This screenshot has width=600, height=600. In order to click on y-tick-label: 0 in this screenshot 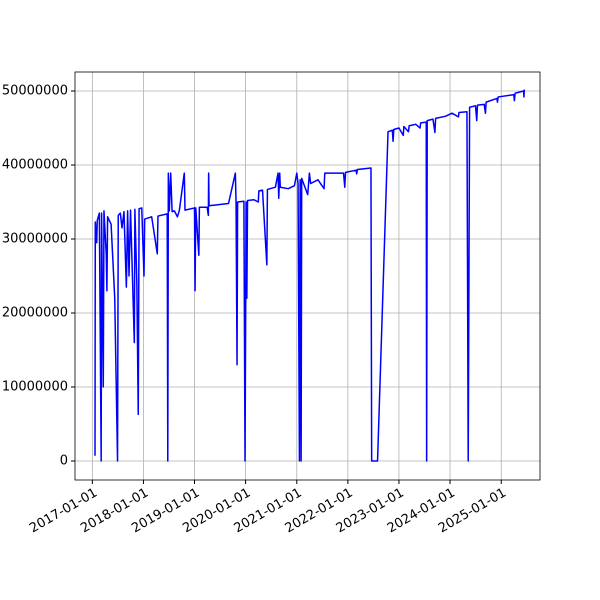, I will do `click(64, 460)`.